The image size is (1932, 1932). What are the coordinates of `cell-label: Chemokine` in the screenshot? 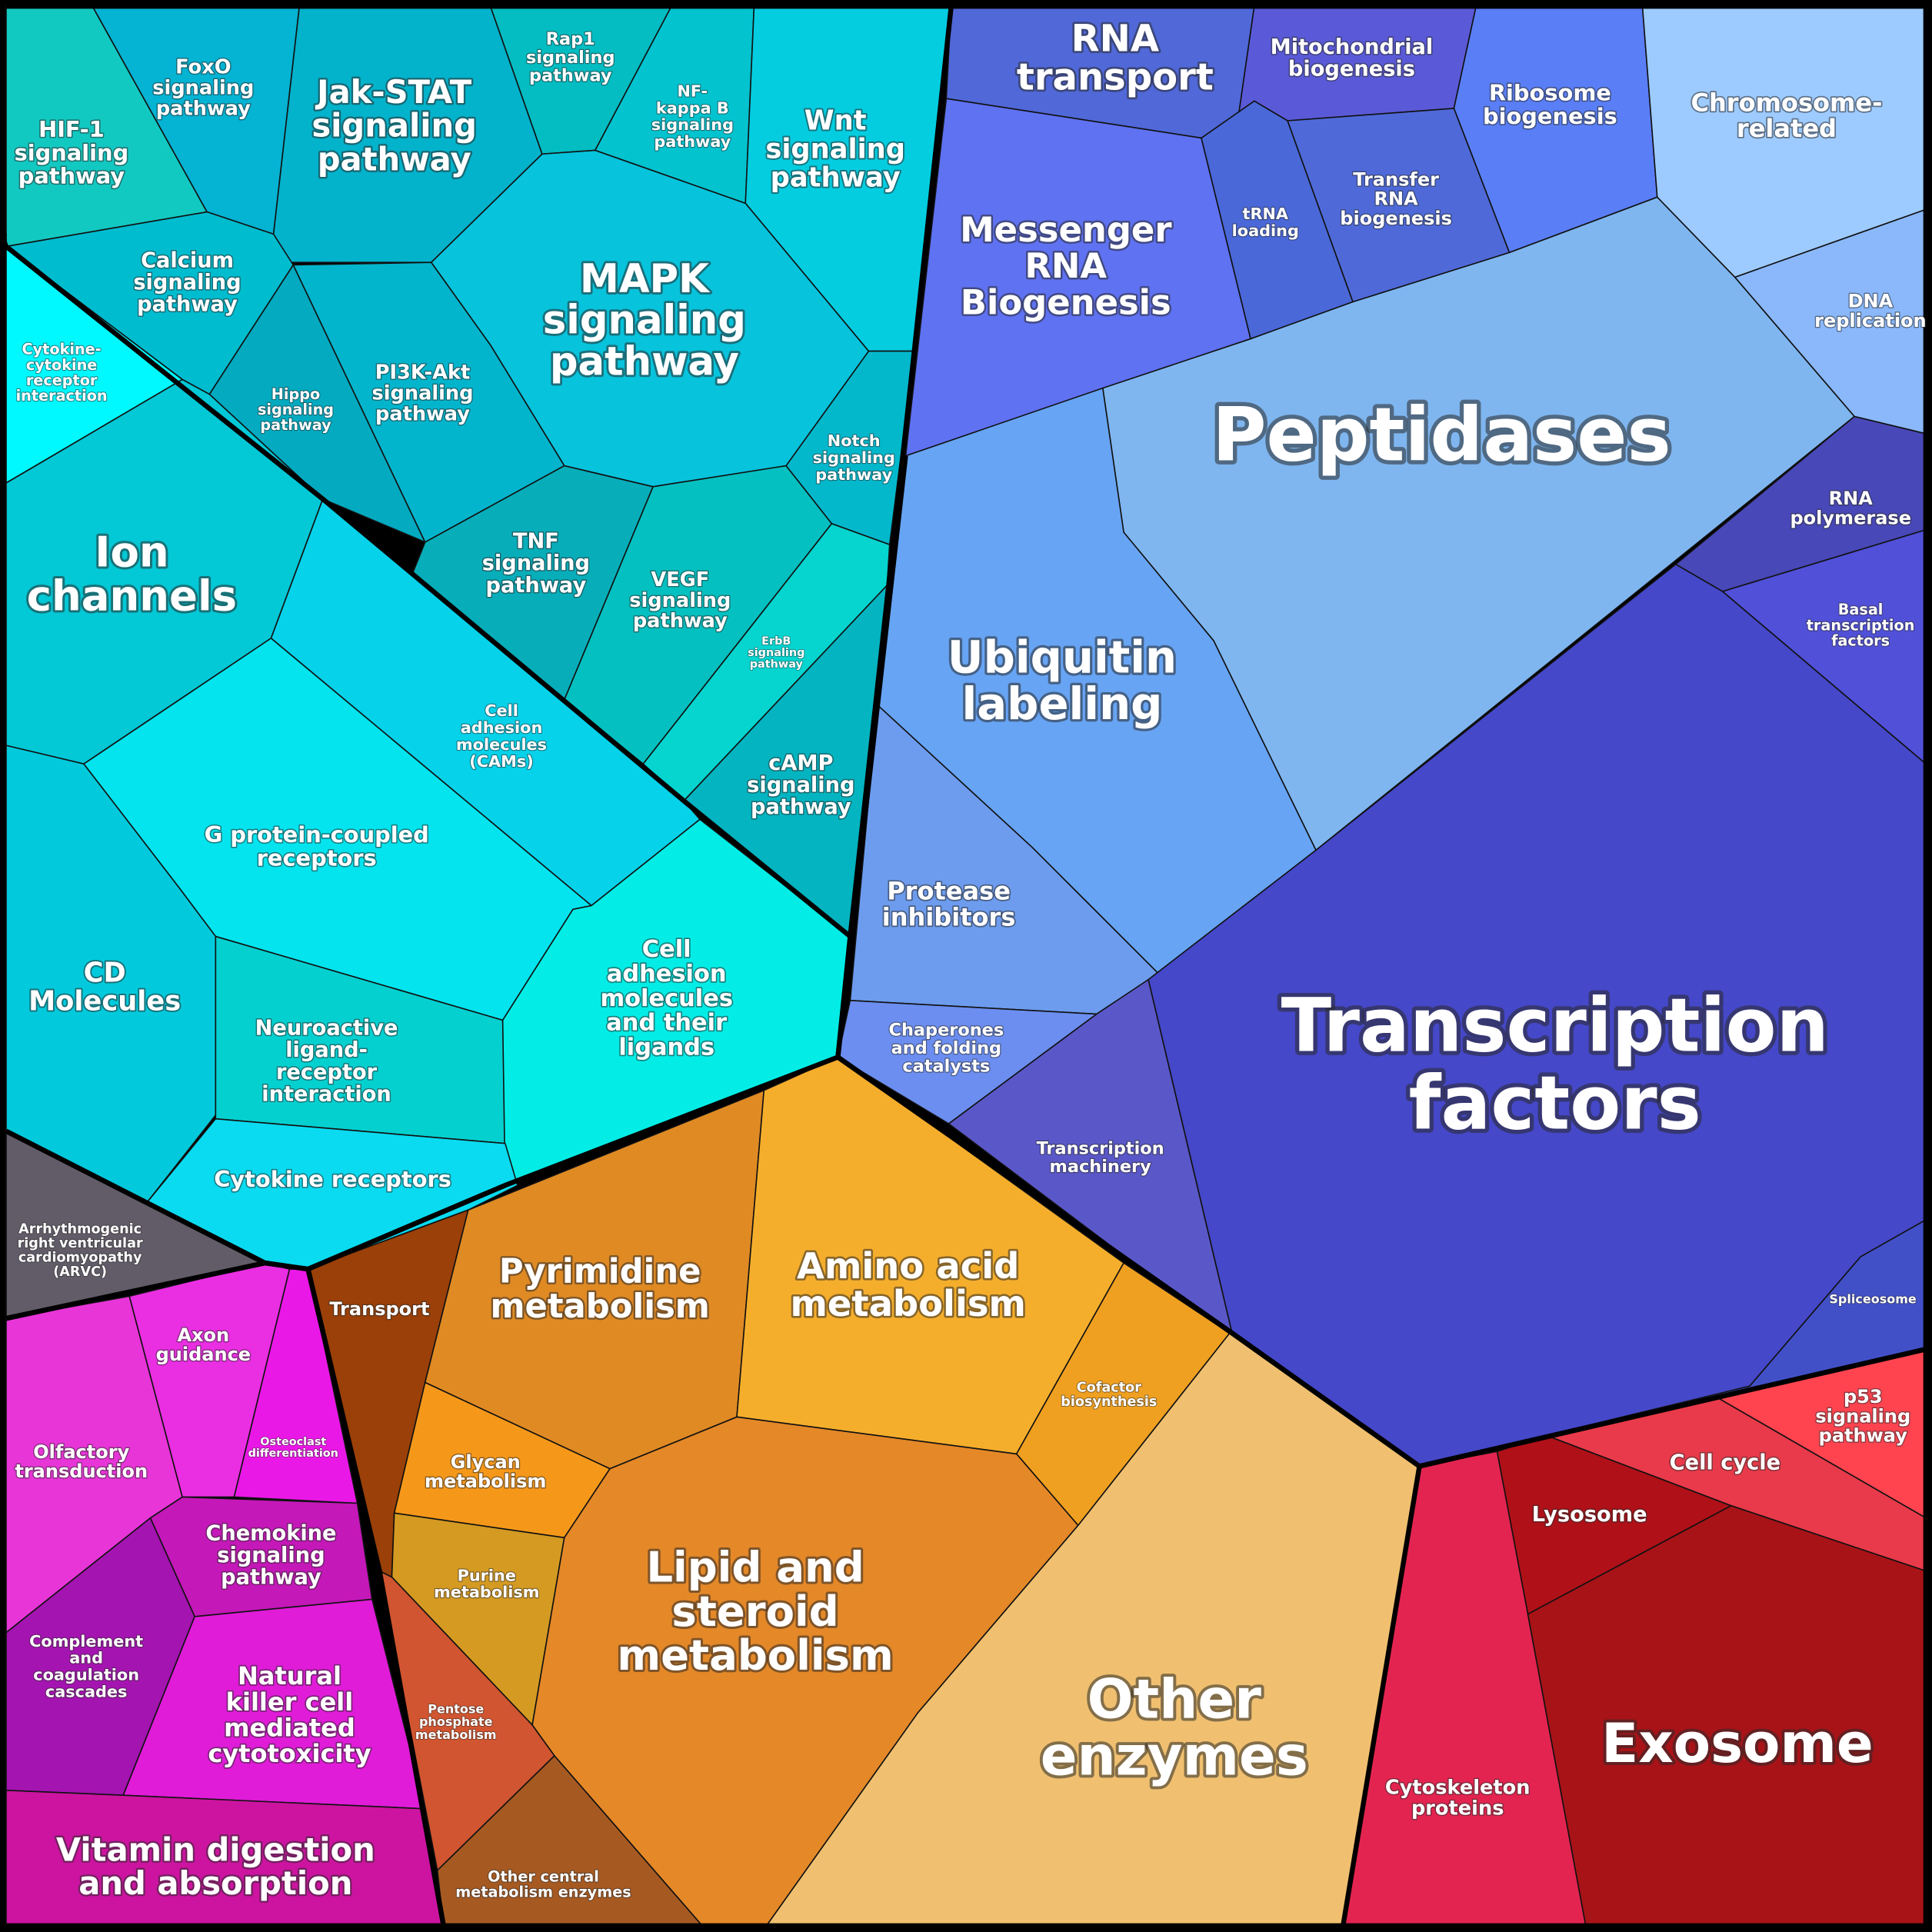 It's located at (270, 1533).